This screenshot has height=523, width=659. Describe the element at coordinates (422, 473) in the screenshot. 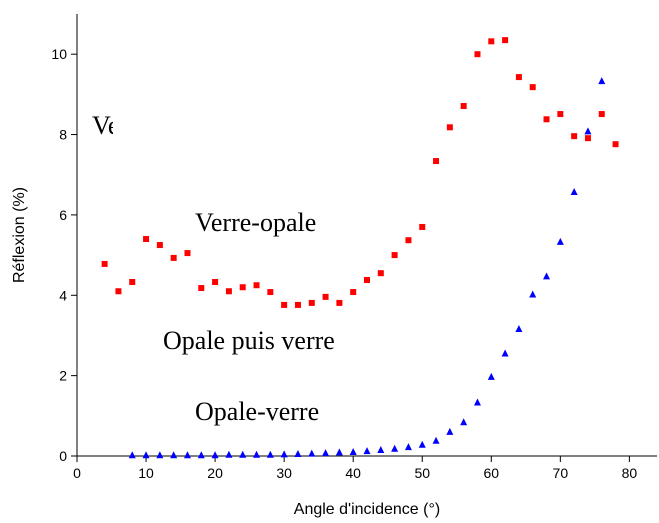

I see `x-tick-label: 50` at that location.